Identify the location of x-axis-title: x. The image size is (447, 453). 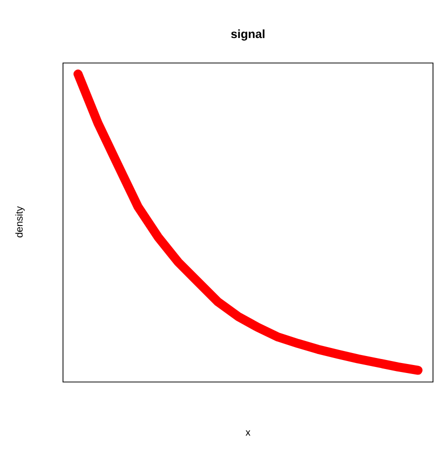
(248, 433).